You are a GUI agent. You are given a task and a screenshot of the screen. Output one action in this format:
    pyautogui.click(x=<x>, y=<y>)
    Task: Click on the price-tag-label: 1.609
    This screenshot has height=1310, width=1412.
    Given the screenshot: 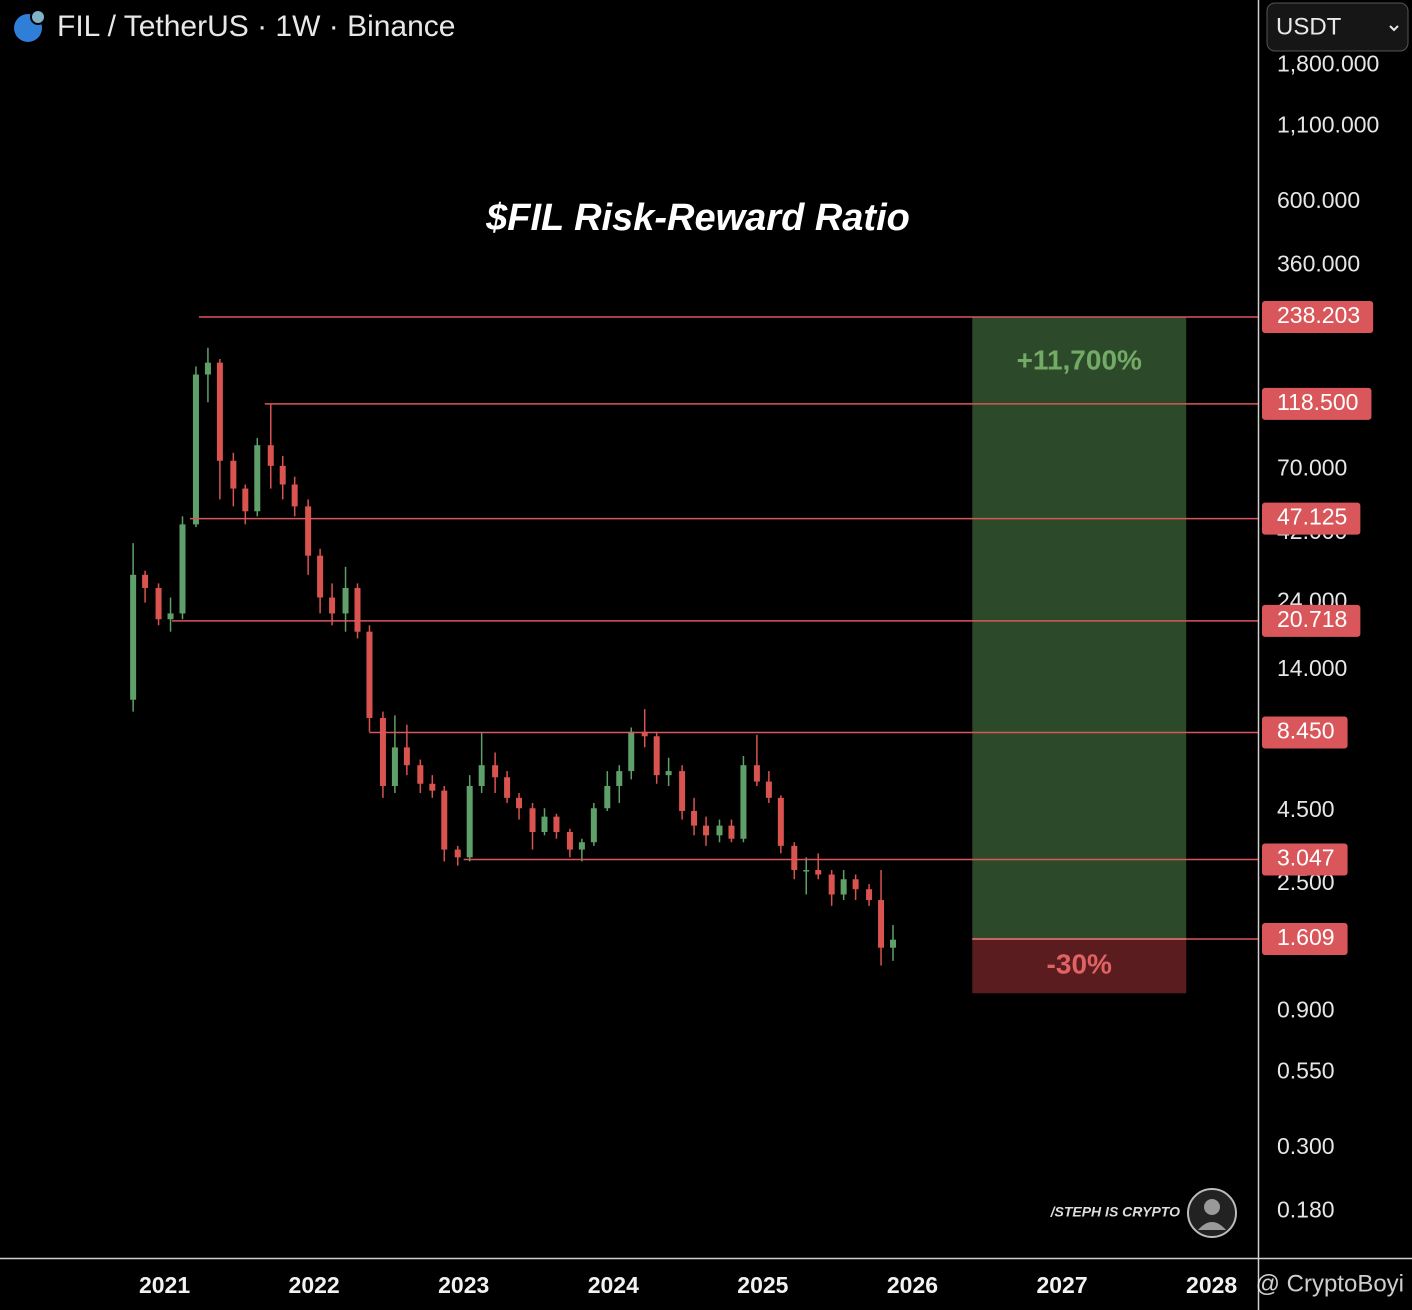 What is the action you would take?
    pyautogui.click(x=1306, y=937)
    